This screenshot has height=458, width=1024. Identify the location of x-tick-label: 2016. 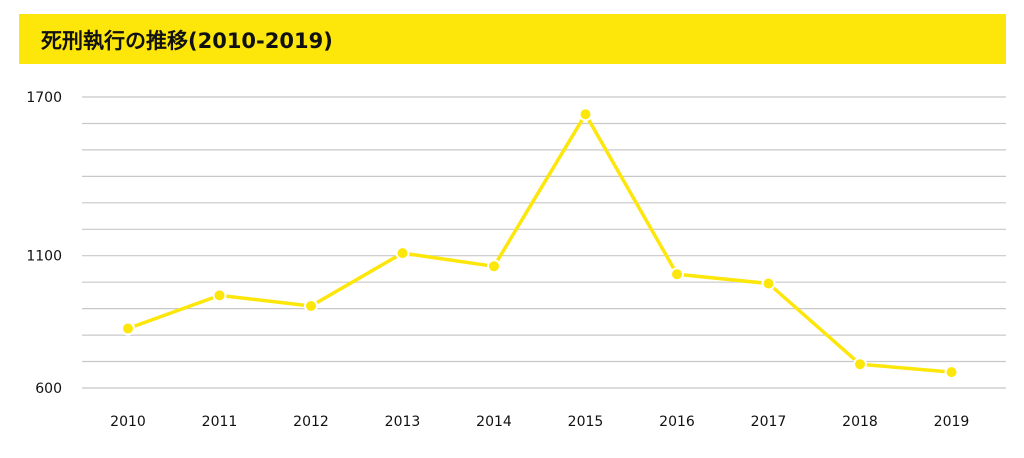
(677, 422).